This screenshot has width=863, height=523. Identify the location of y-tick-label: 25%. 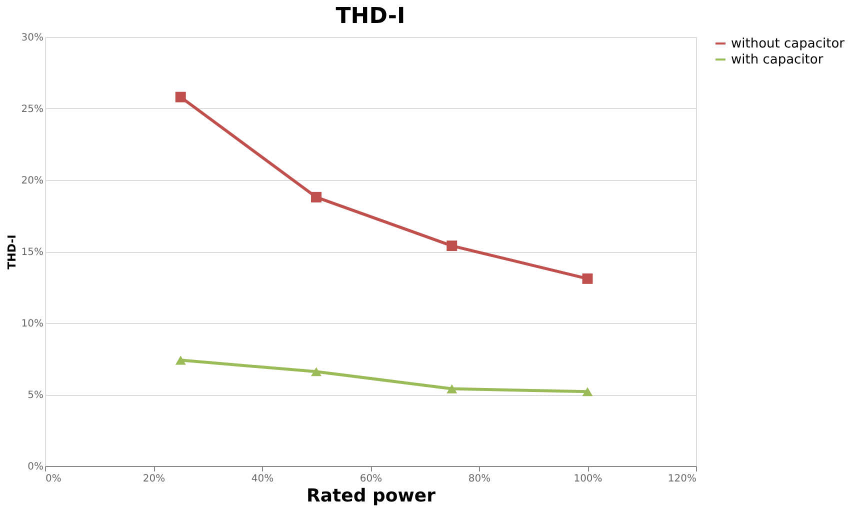
(32, 109).